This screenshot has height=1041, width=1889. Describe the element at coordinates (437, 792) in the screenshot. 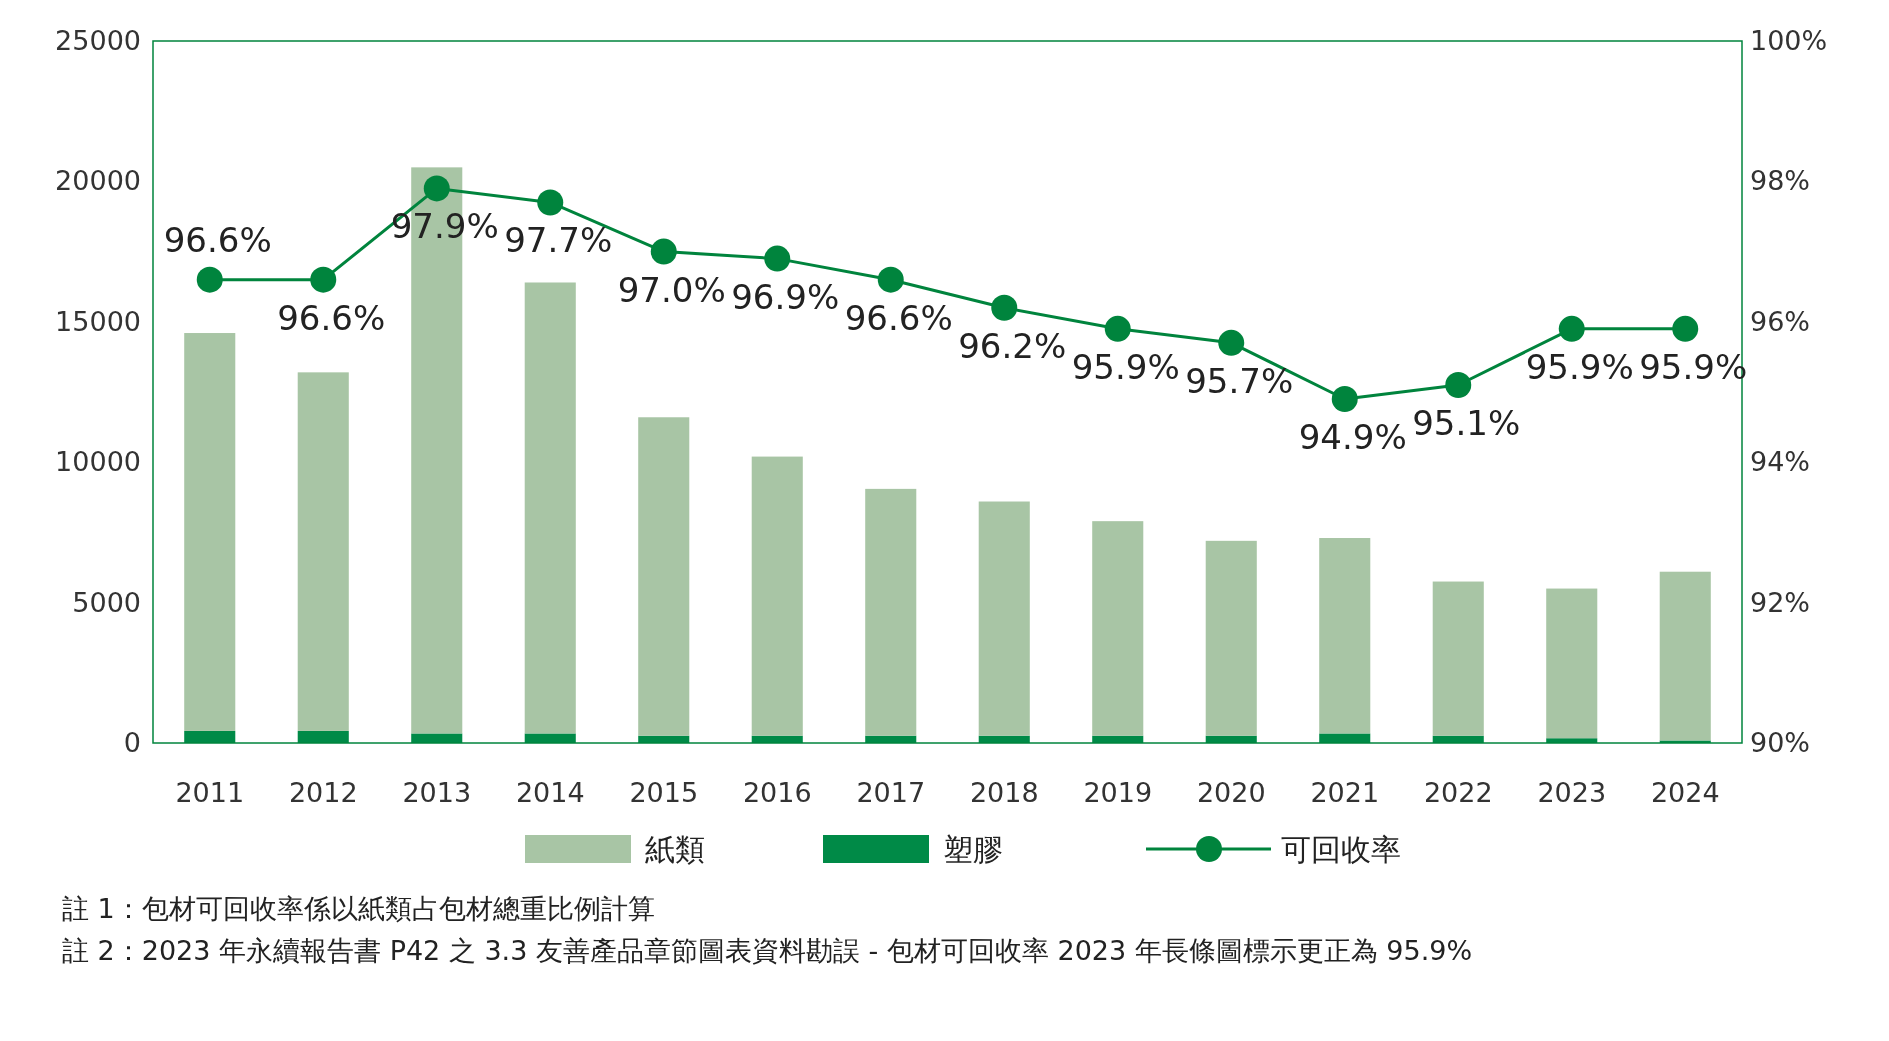

I see `x-tick-label: 2013` at that location.